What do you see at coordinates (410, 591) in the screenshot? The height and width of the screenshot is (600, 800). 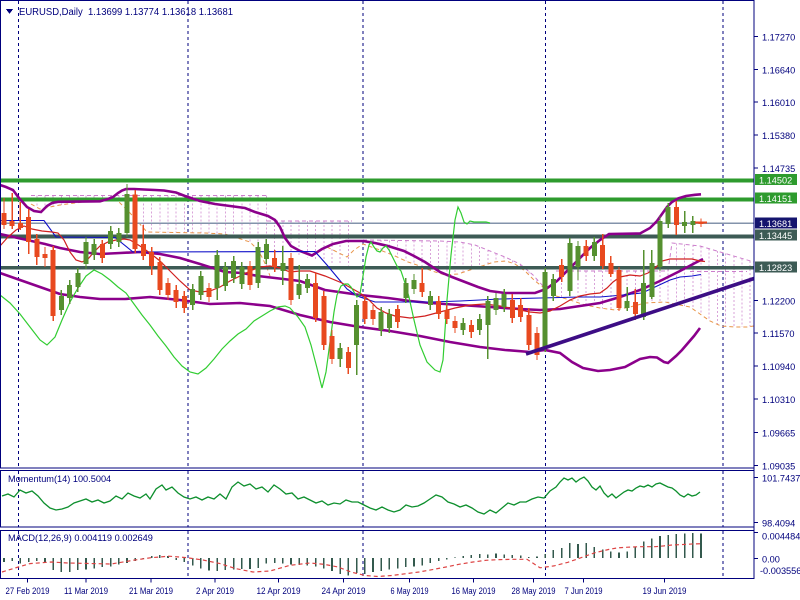 I see `svg-text: 6 May 2019` at bounding box center [410, 591].